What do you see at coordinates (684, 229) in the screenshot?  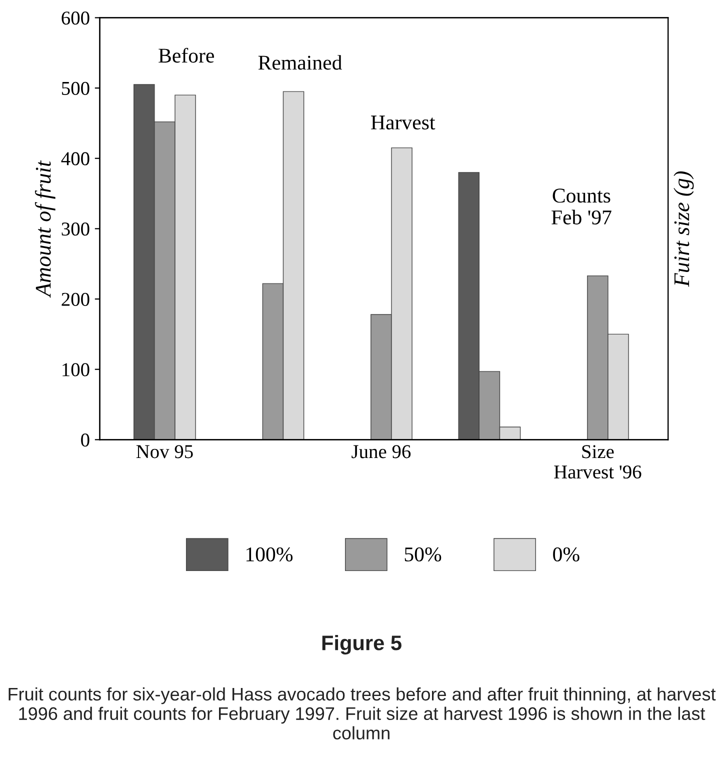 I see `y2-axis-title: Fuirt size (g)` at bounding box center [684, 229].